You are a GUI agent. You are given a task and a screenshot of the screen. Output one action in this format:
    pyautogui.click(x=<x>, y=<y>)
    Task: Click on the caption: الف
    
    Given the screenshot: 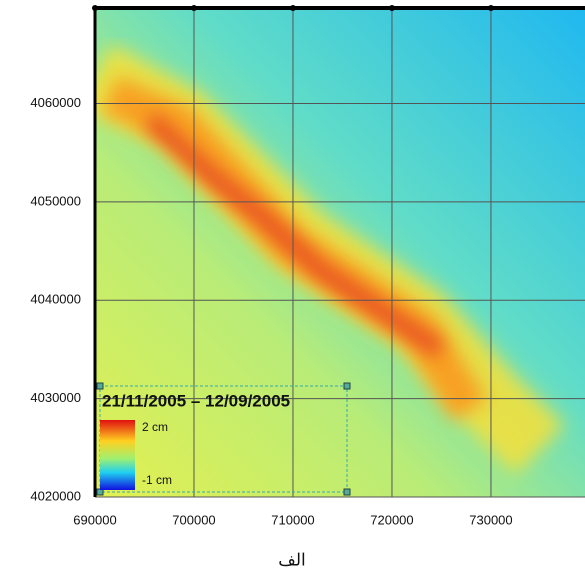 What is the action you would take?
    pyautogui.click(x=292, y=559)
    